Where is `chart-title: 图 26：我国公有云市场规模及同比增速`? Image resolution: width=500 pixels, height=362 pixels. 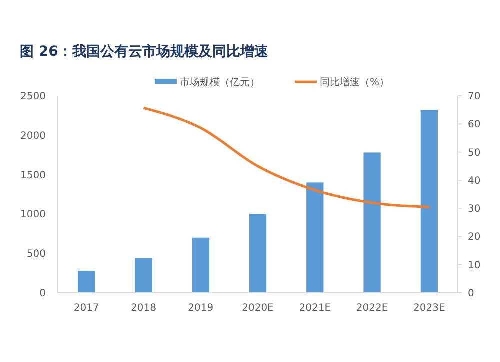 chart-title: 图 26：我国公有云市场规模及同比增速 is located at coordinates (145, 51).